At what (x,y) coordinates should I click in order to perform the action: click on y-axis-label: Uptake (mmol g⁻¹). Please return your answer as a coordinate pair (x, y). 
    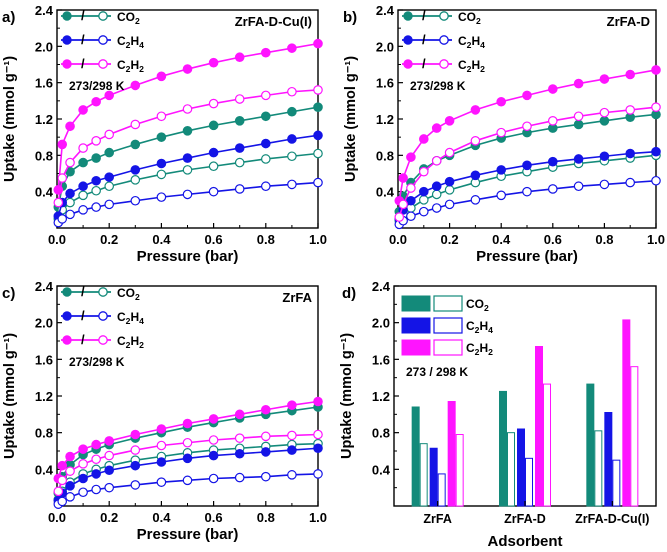
    Looking at the image, I should click on (10, 396).